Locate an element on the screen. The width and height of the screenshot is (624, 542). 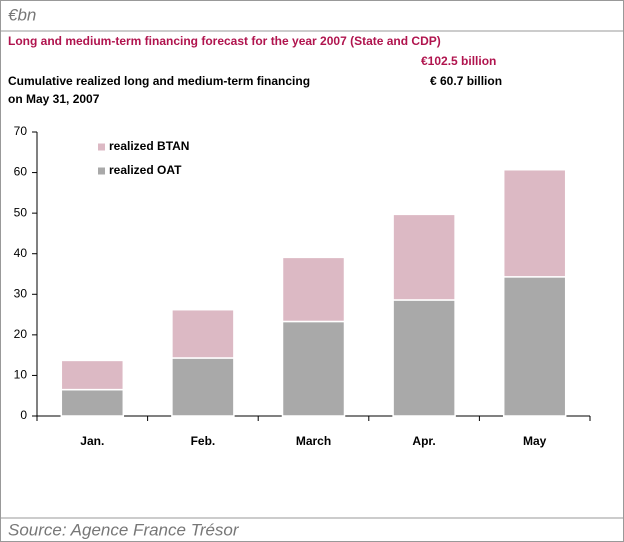
source: Source: Agence France Trésor is located at coordinates (124, 529).